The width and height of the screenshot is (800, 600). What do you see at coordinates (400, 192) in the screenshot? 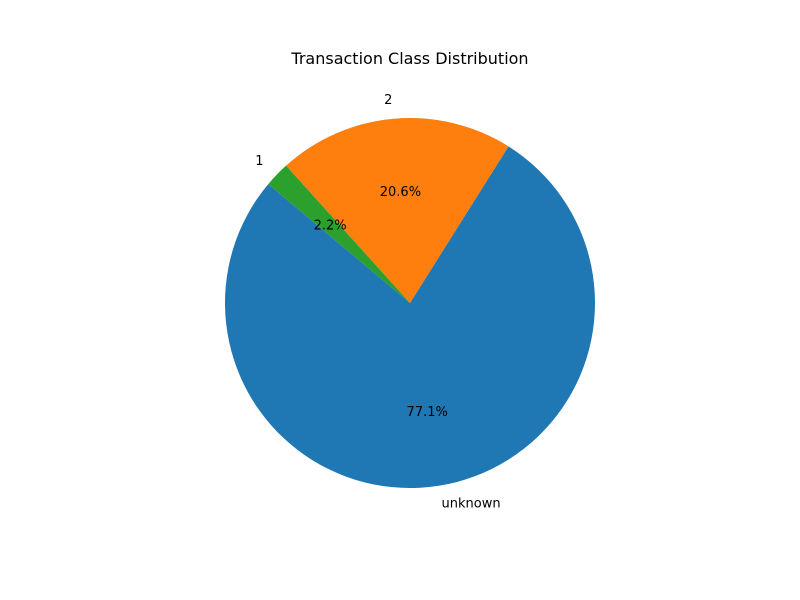
I see `slice-percent-2: 20.6%` at bounding box center [400, 192].